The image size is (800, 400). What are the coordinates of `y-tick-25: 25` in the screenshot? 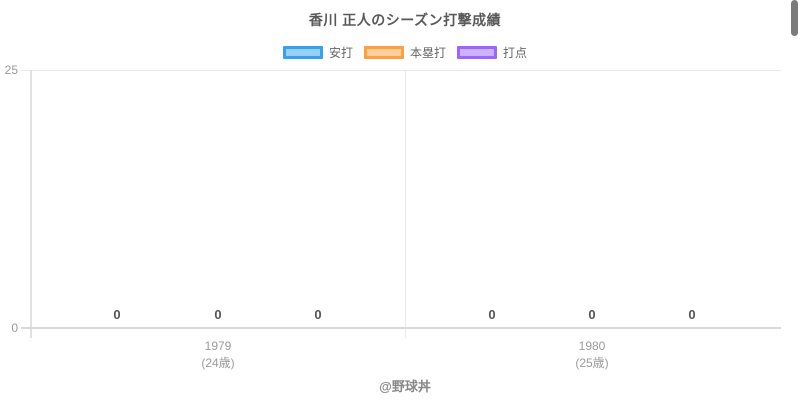 It's located at (11, 70).